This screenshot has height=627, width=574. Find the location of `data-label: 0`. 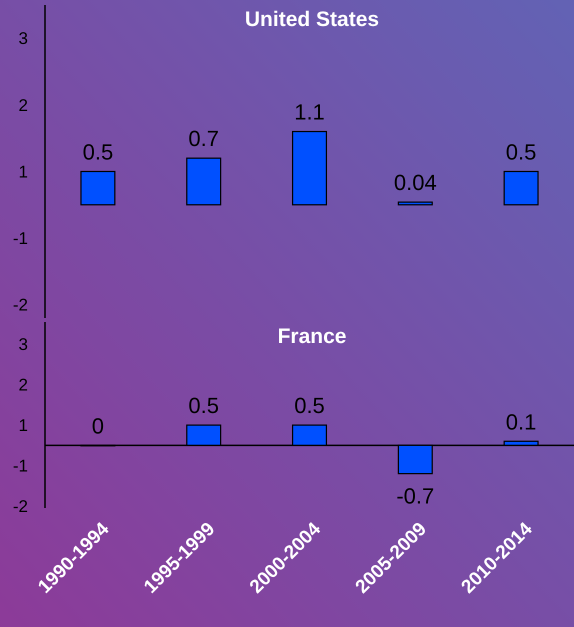

data-label: 0 is located at coordinates (98, 425).